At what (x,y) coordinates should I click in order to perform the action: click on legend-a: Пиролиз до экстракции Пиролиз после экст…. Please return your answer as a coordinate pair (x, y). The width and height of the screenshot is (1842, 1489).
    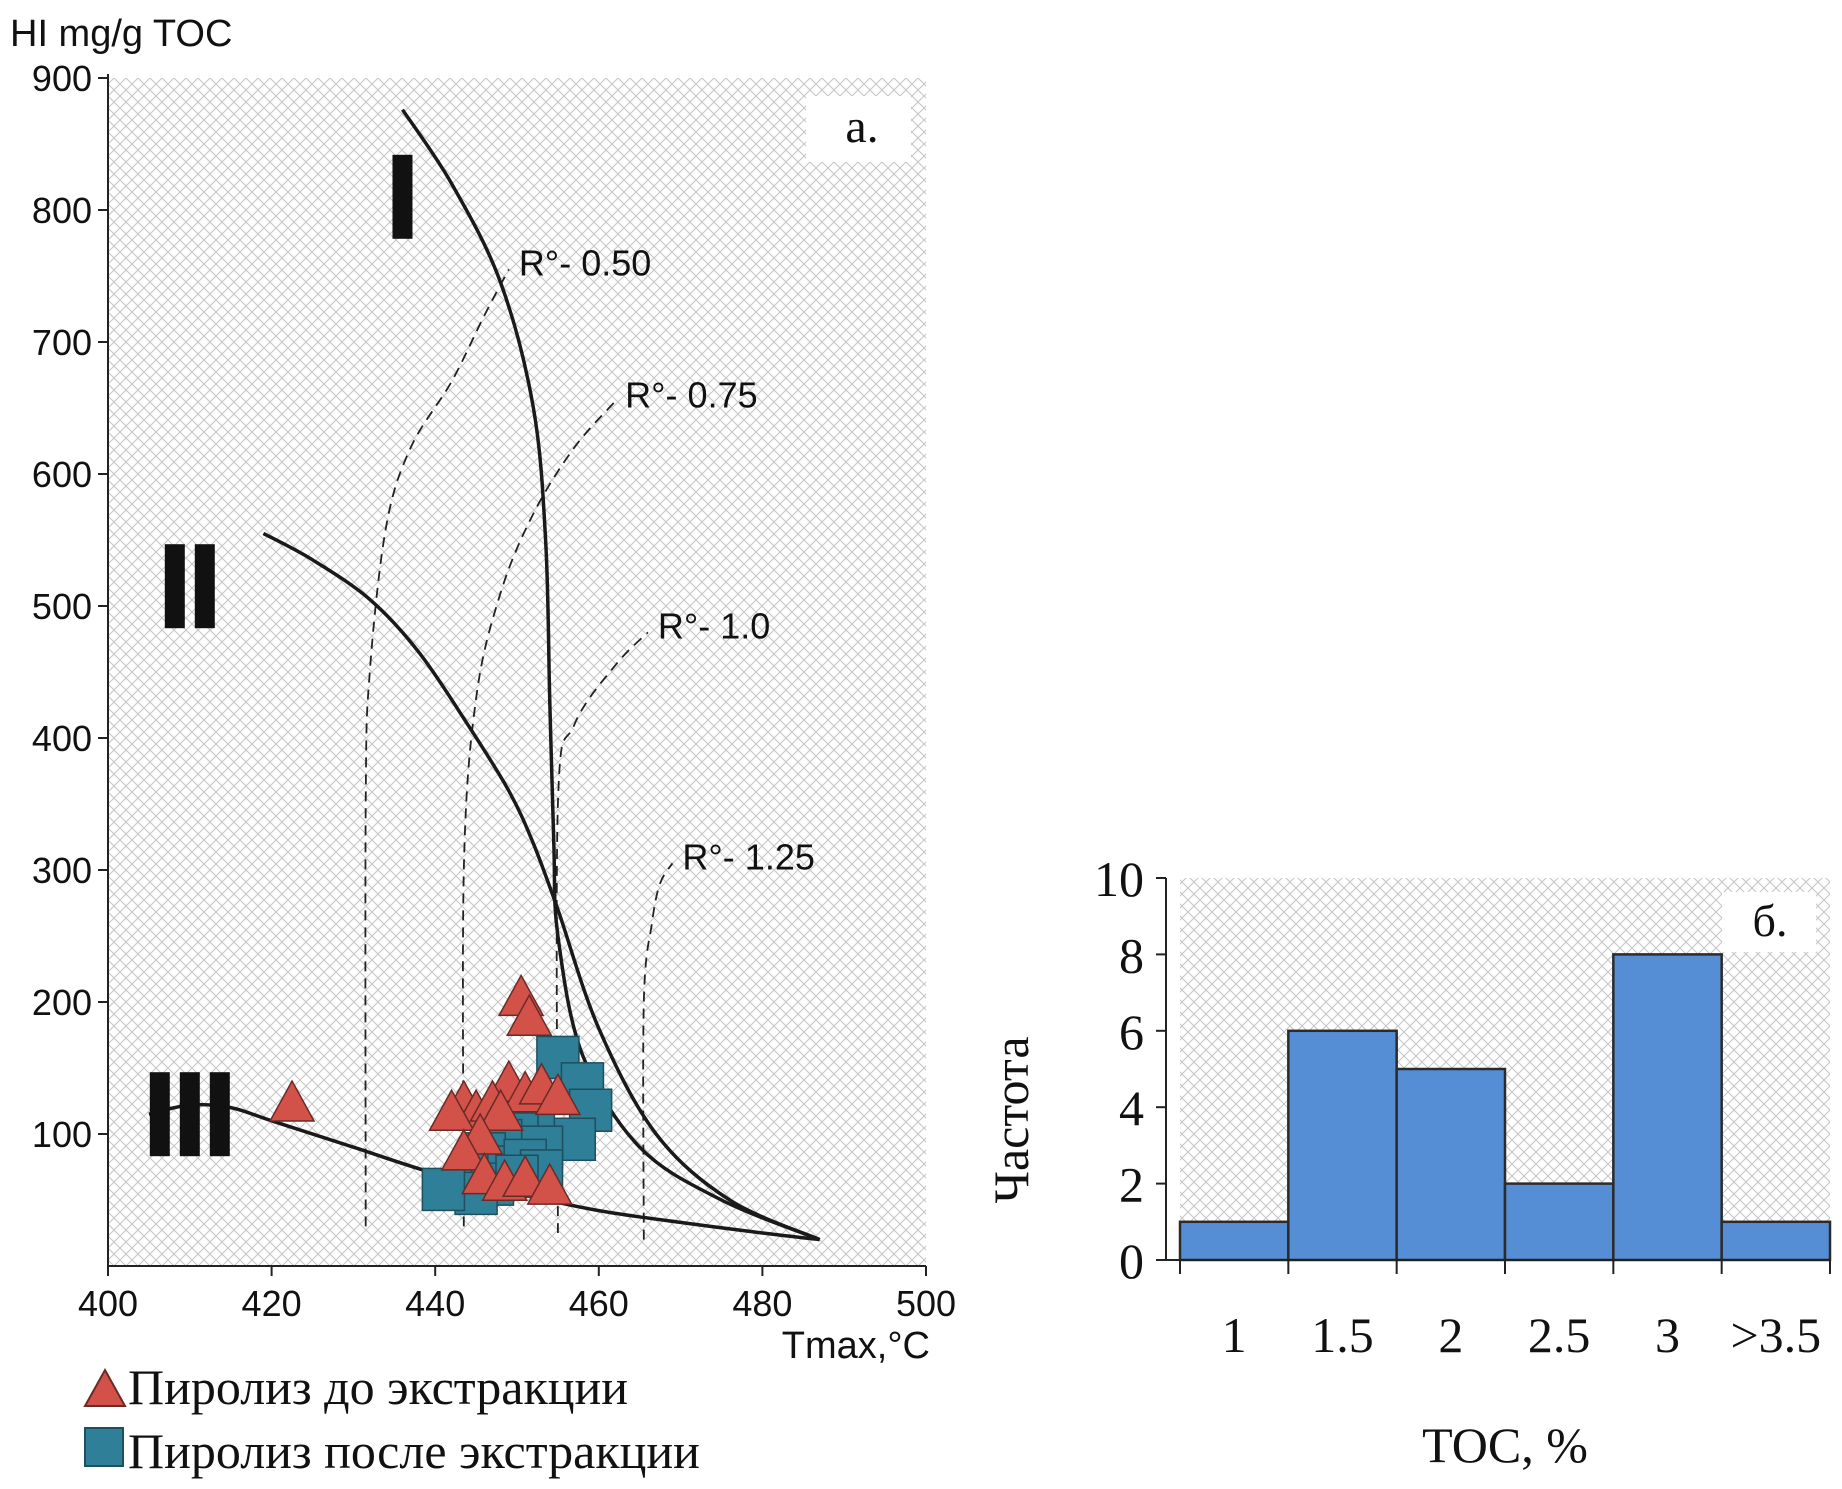
    Looking at the image, I should click on (391, 1419).